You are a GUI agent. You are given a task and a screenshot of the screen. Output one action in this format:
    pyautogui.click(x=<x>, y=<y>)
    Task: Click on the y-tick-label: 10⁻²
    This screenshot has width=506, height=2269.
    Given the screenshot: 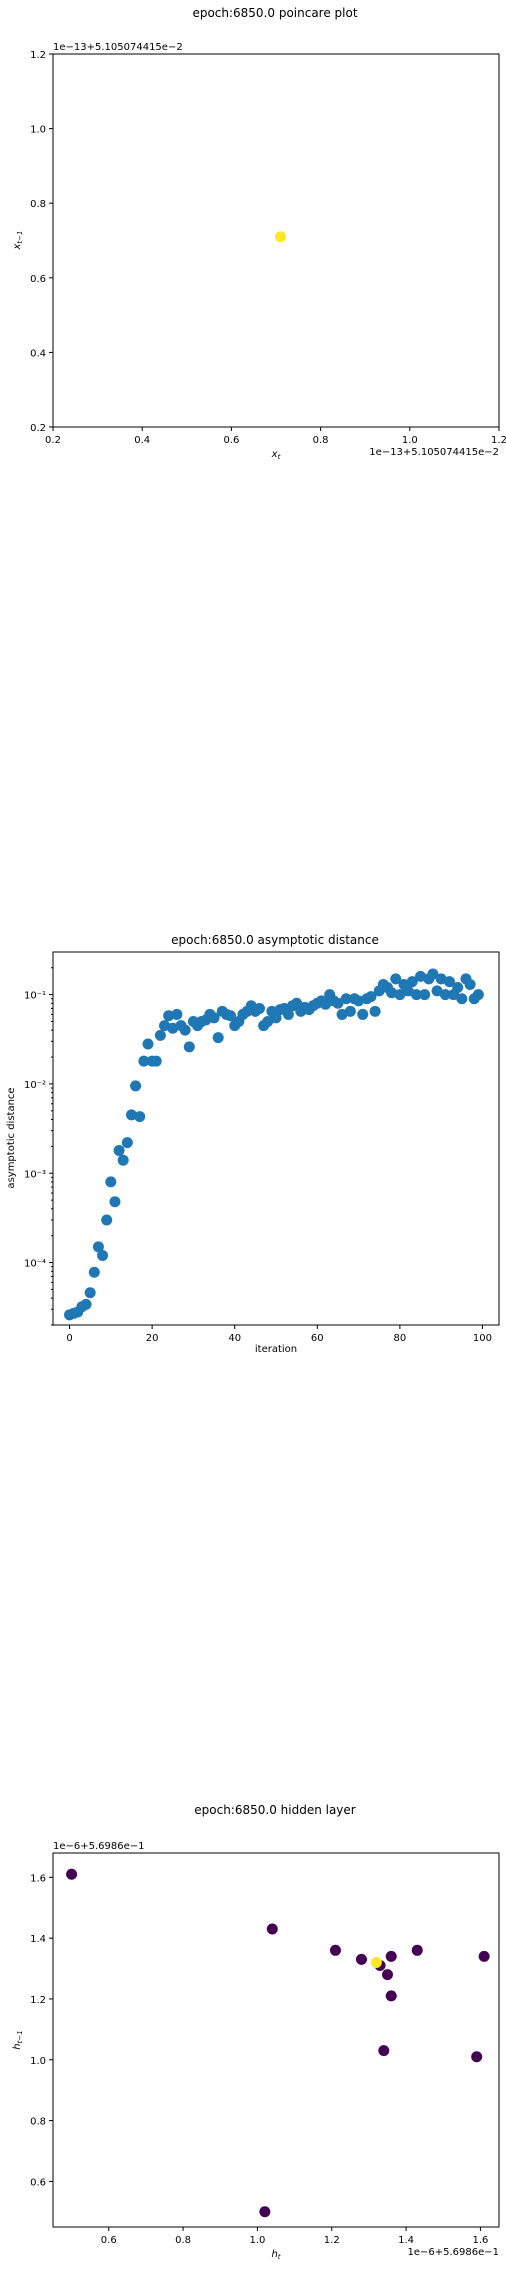 What is the action you would take?
    pyautogui.click(x=35, y=1085)
    